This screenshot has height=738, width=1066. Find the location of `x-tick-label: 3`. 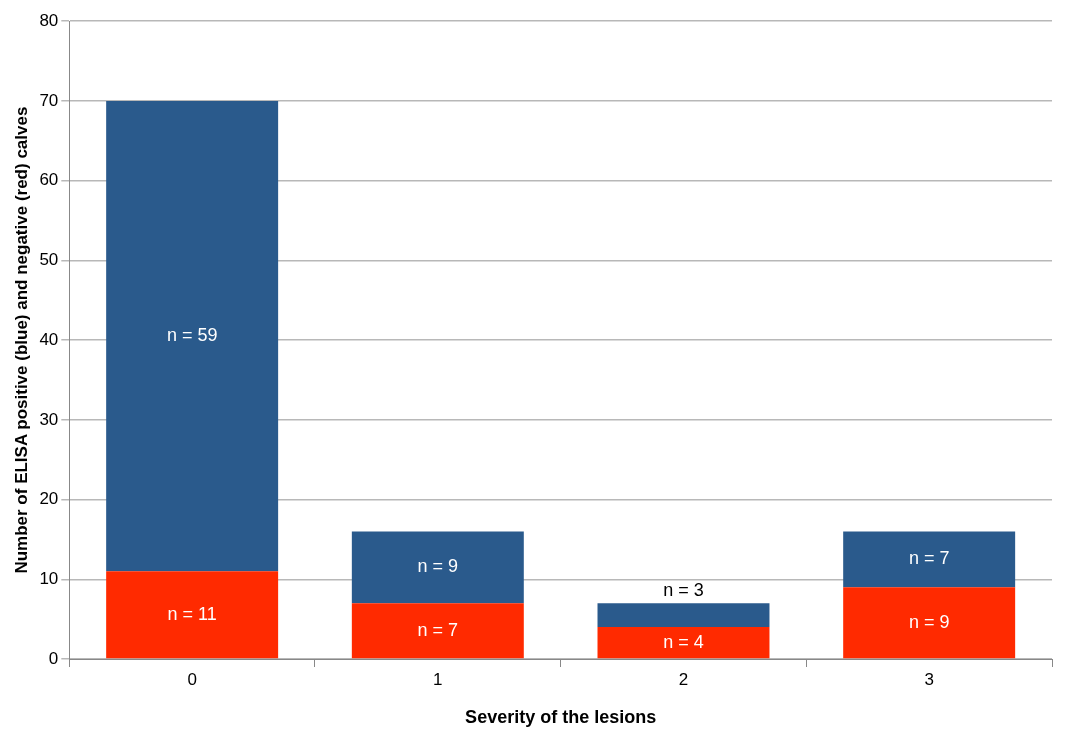

x-tick-label: 3 is located at coordinates (929, 679).